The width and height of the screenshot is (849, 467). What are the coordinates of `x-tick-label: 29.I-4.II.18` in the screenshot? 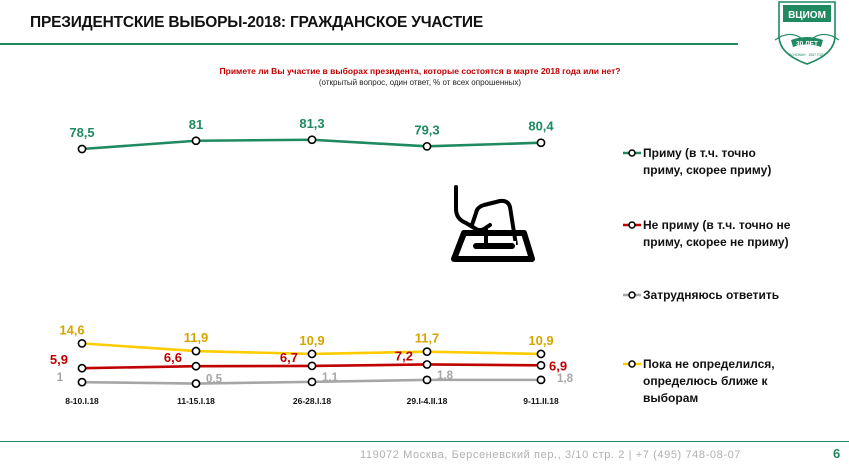 It's located at (427, 401).